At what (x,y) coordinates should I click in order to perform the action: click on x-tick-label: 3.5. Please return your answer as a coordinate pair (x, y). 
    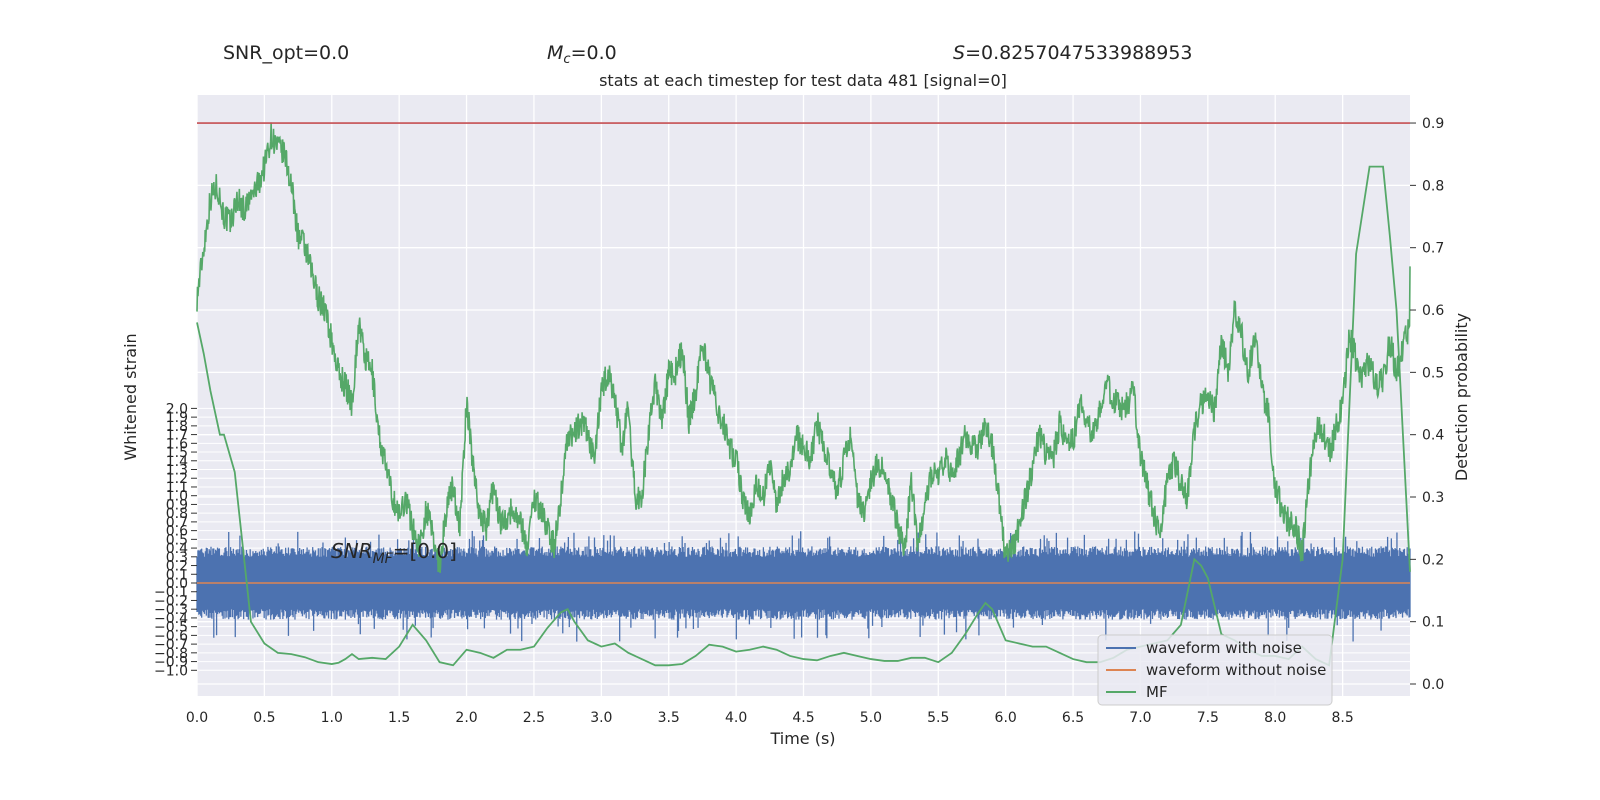
    Looking at the image, I should click on (669, 718).